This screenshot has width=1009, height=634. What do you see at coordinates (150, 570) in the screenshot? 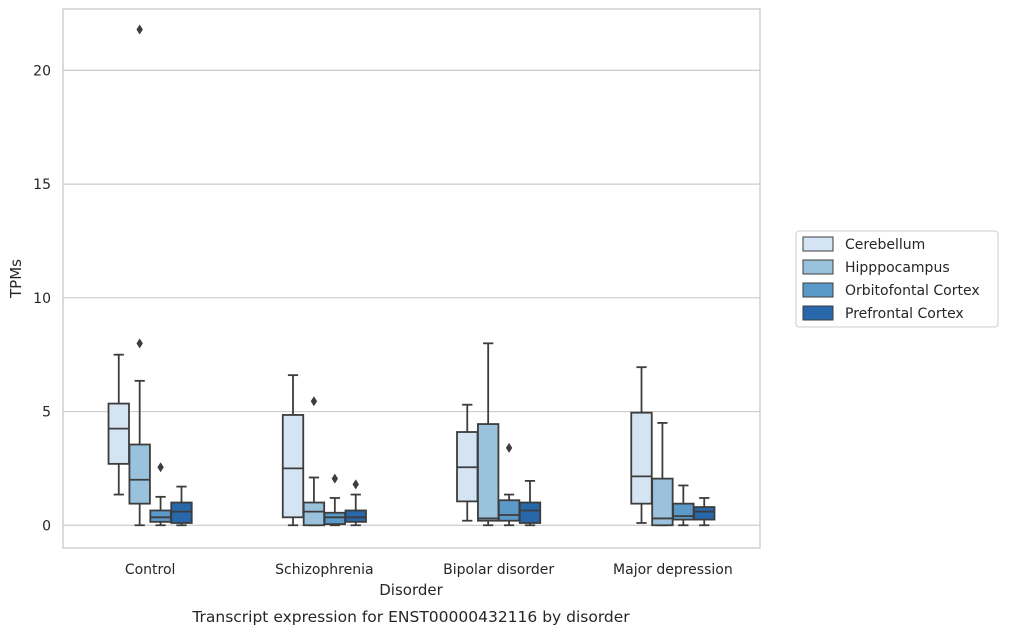
I see `x-tick-label: Control` at bounding box center [150, 570].